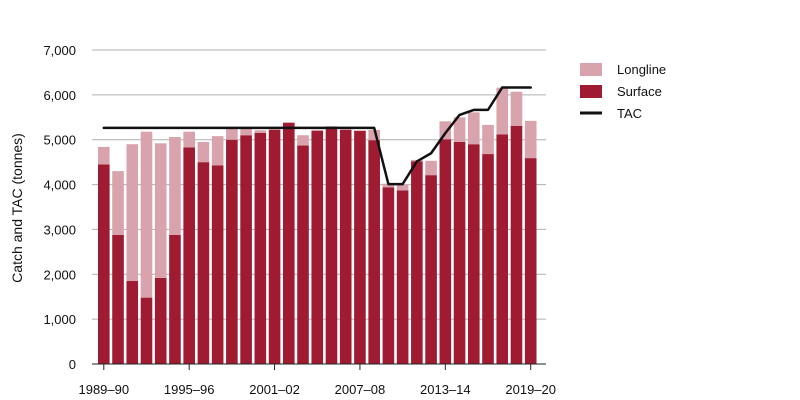 The height and width of the screenshot is (400, 800). What do you see at coordinates (260, 131) in the screenshot?
I see `longline-bar-2000–01` at bounding box center [260, 131].